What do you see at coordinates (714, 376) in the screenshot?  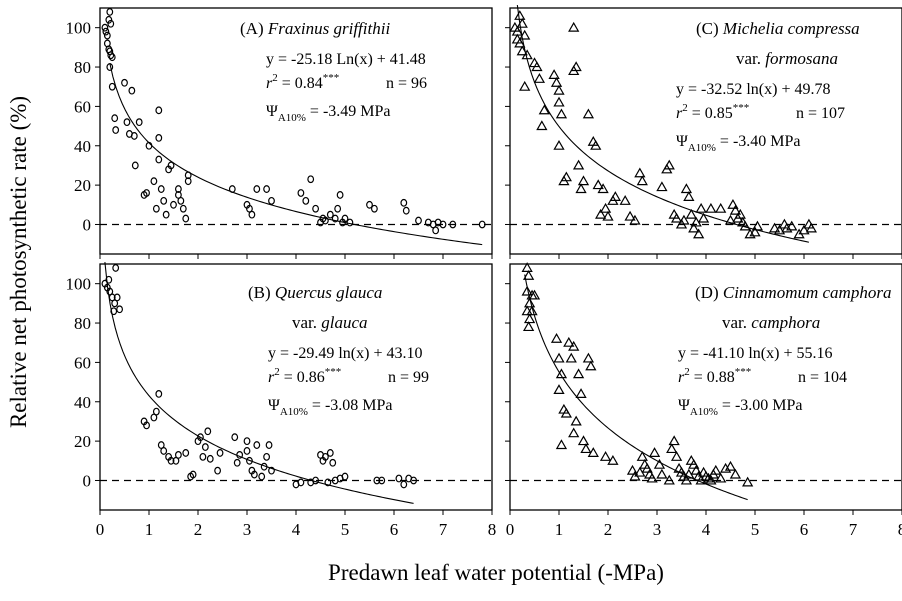 I see `r-squared: r2 = 0.88***` at bounding box center [714, 376].